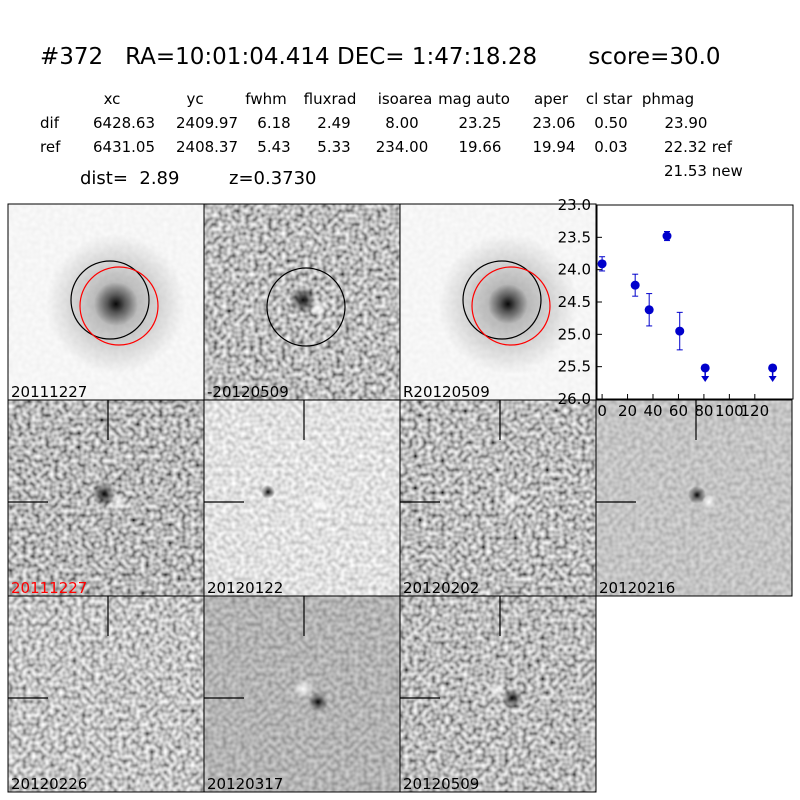 This screenshot has height=800, width=800. What do you see at coordinates (248, 392) in the screenshot?
I see `stamp-label: -20120509` at bounding box center [248, 392].